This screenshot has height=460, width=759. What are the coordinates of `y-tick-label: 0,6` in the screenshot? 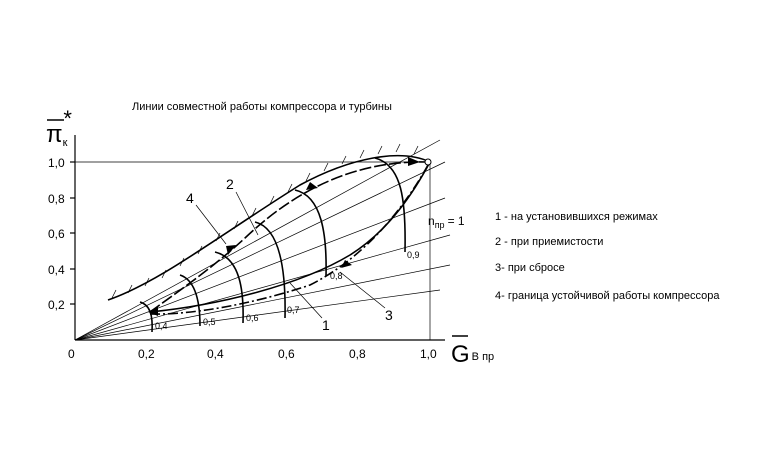 It's located at (56, 234).